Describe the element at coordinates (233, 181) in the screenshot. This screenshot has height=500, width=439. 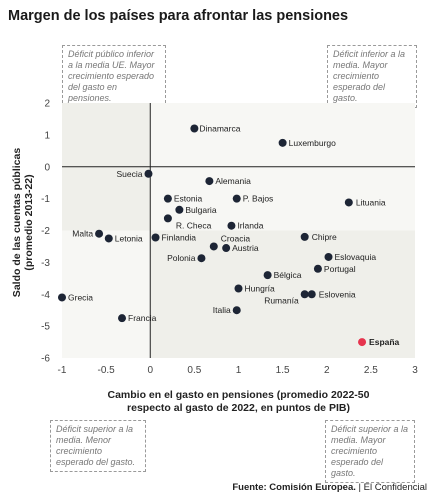
I see `point-label: Alemania` at that location.